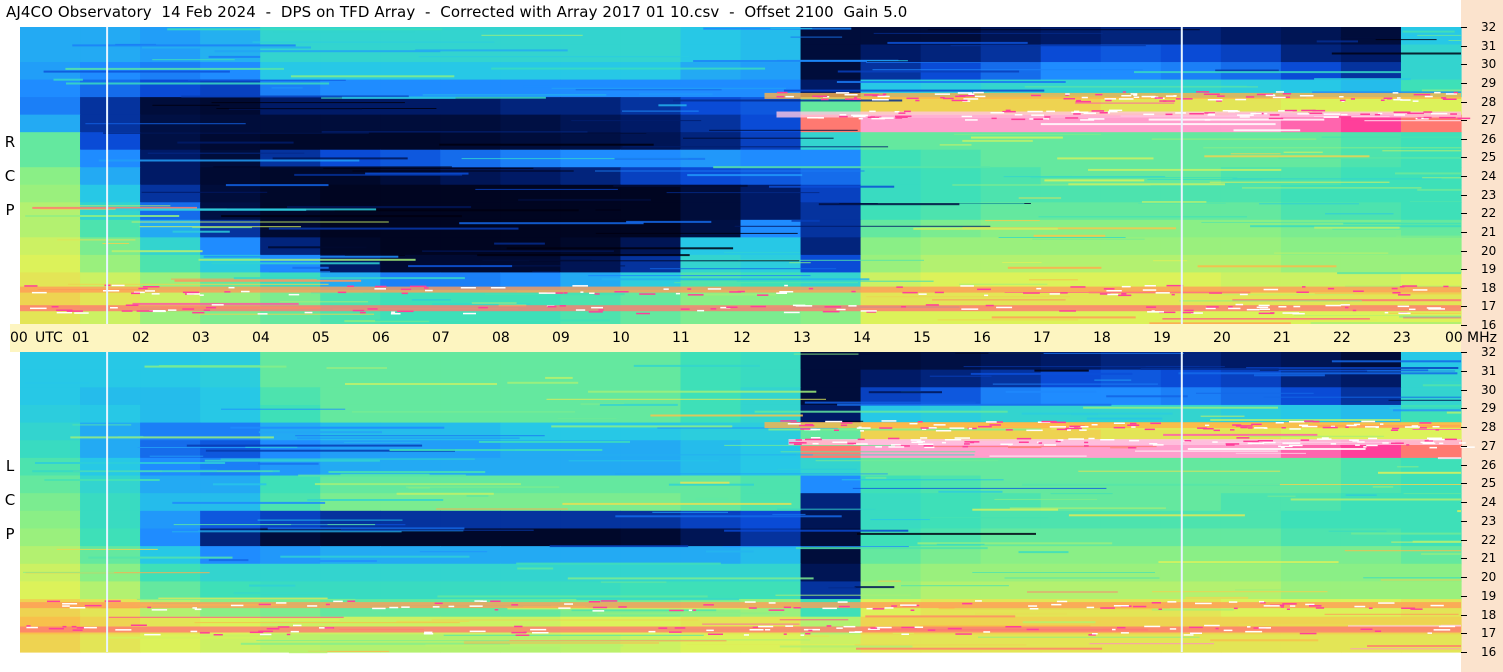  I want to click on frequency-tick-label: 18, so click(1489, 288).